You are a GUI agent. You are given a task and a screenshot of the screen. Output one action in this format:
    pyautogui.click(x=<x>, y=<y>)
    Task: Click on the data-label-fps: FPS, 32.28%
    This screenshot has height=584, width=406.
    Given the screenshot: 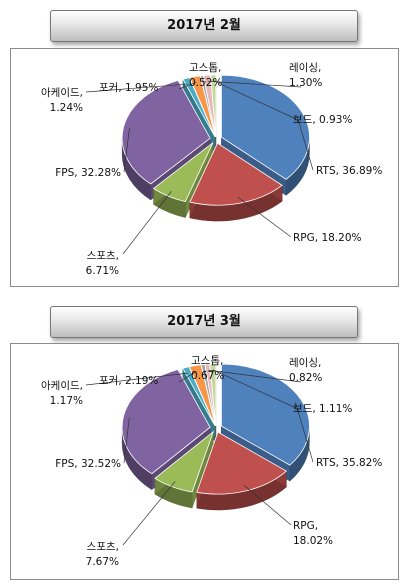 What is the action you would take?
    pyautogui.click(x=88, y=173)
    